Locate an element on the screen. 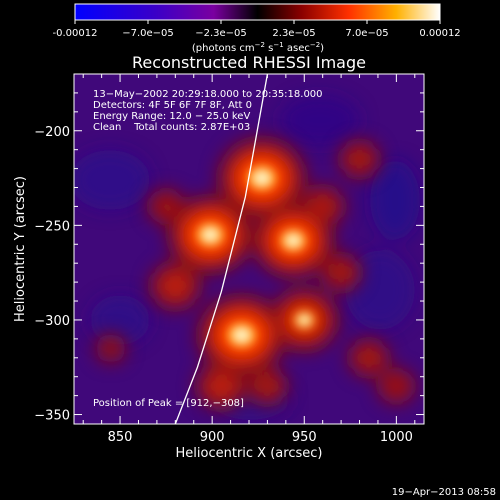  x-tick-label: 950 is located at coordinates (304, 437).